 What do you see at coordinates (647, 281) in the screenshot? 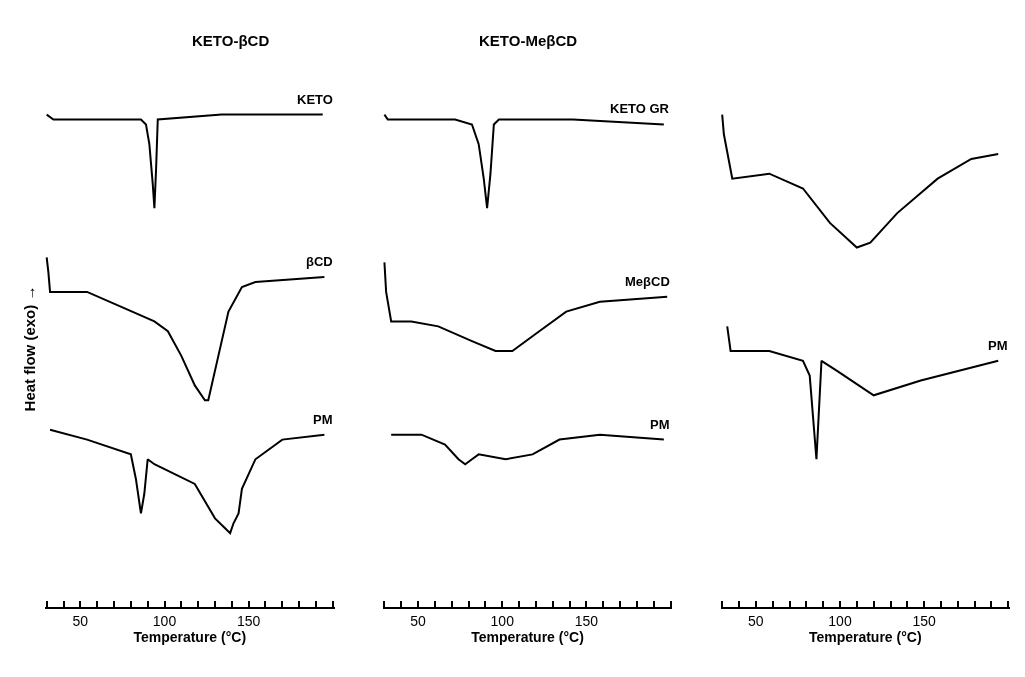
I see `series-label: MeβCD` at bounding box center [647, 281].